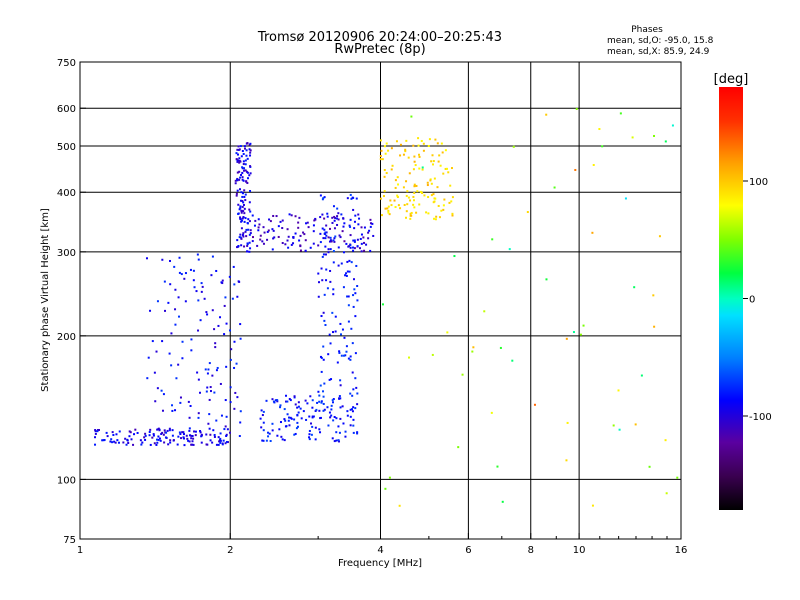 The height and width of the screenshot is (600, 800). Describe the element at coordinates (45, 300) in the screenshot. I see `y-axis-label: Stationary phase Virtual Height [km]` at that location.